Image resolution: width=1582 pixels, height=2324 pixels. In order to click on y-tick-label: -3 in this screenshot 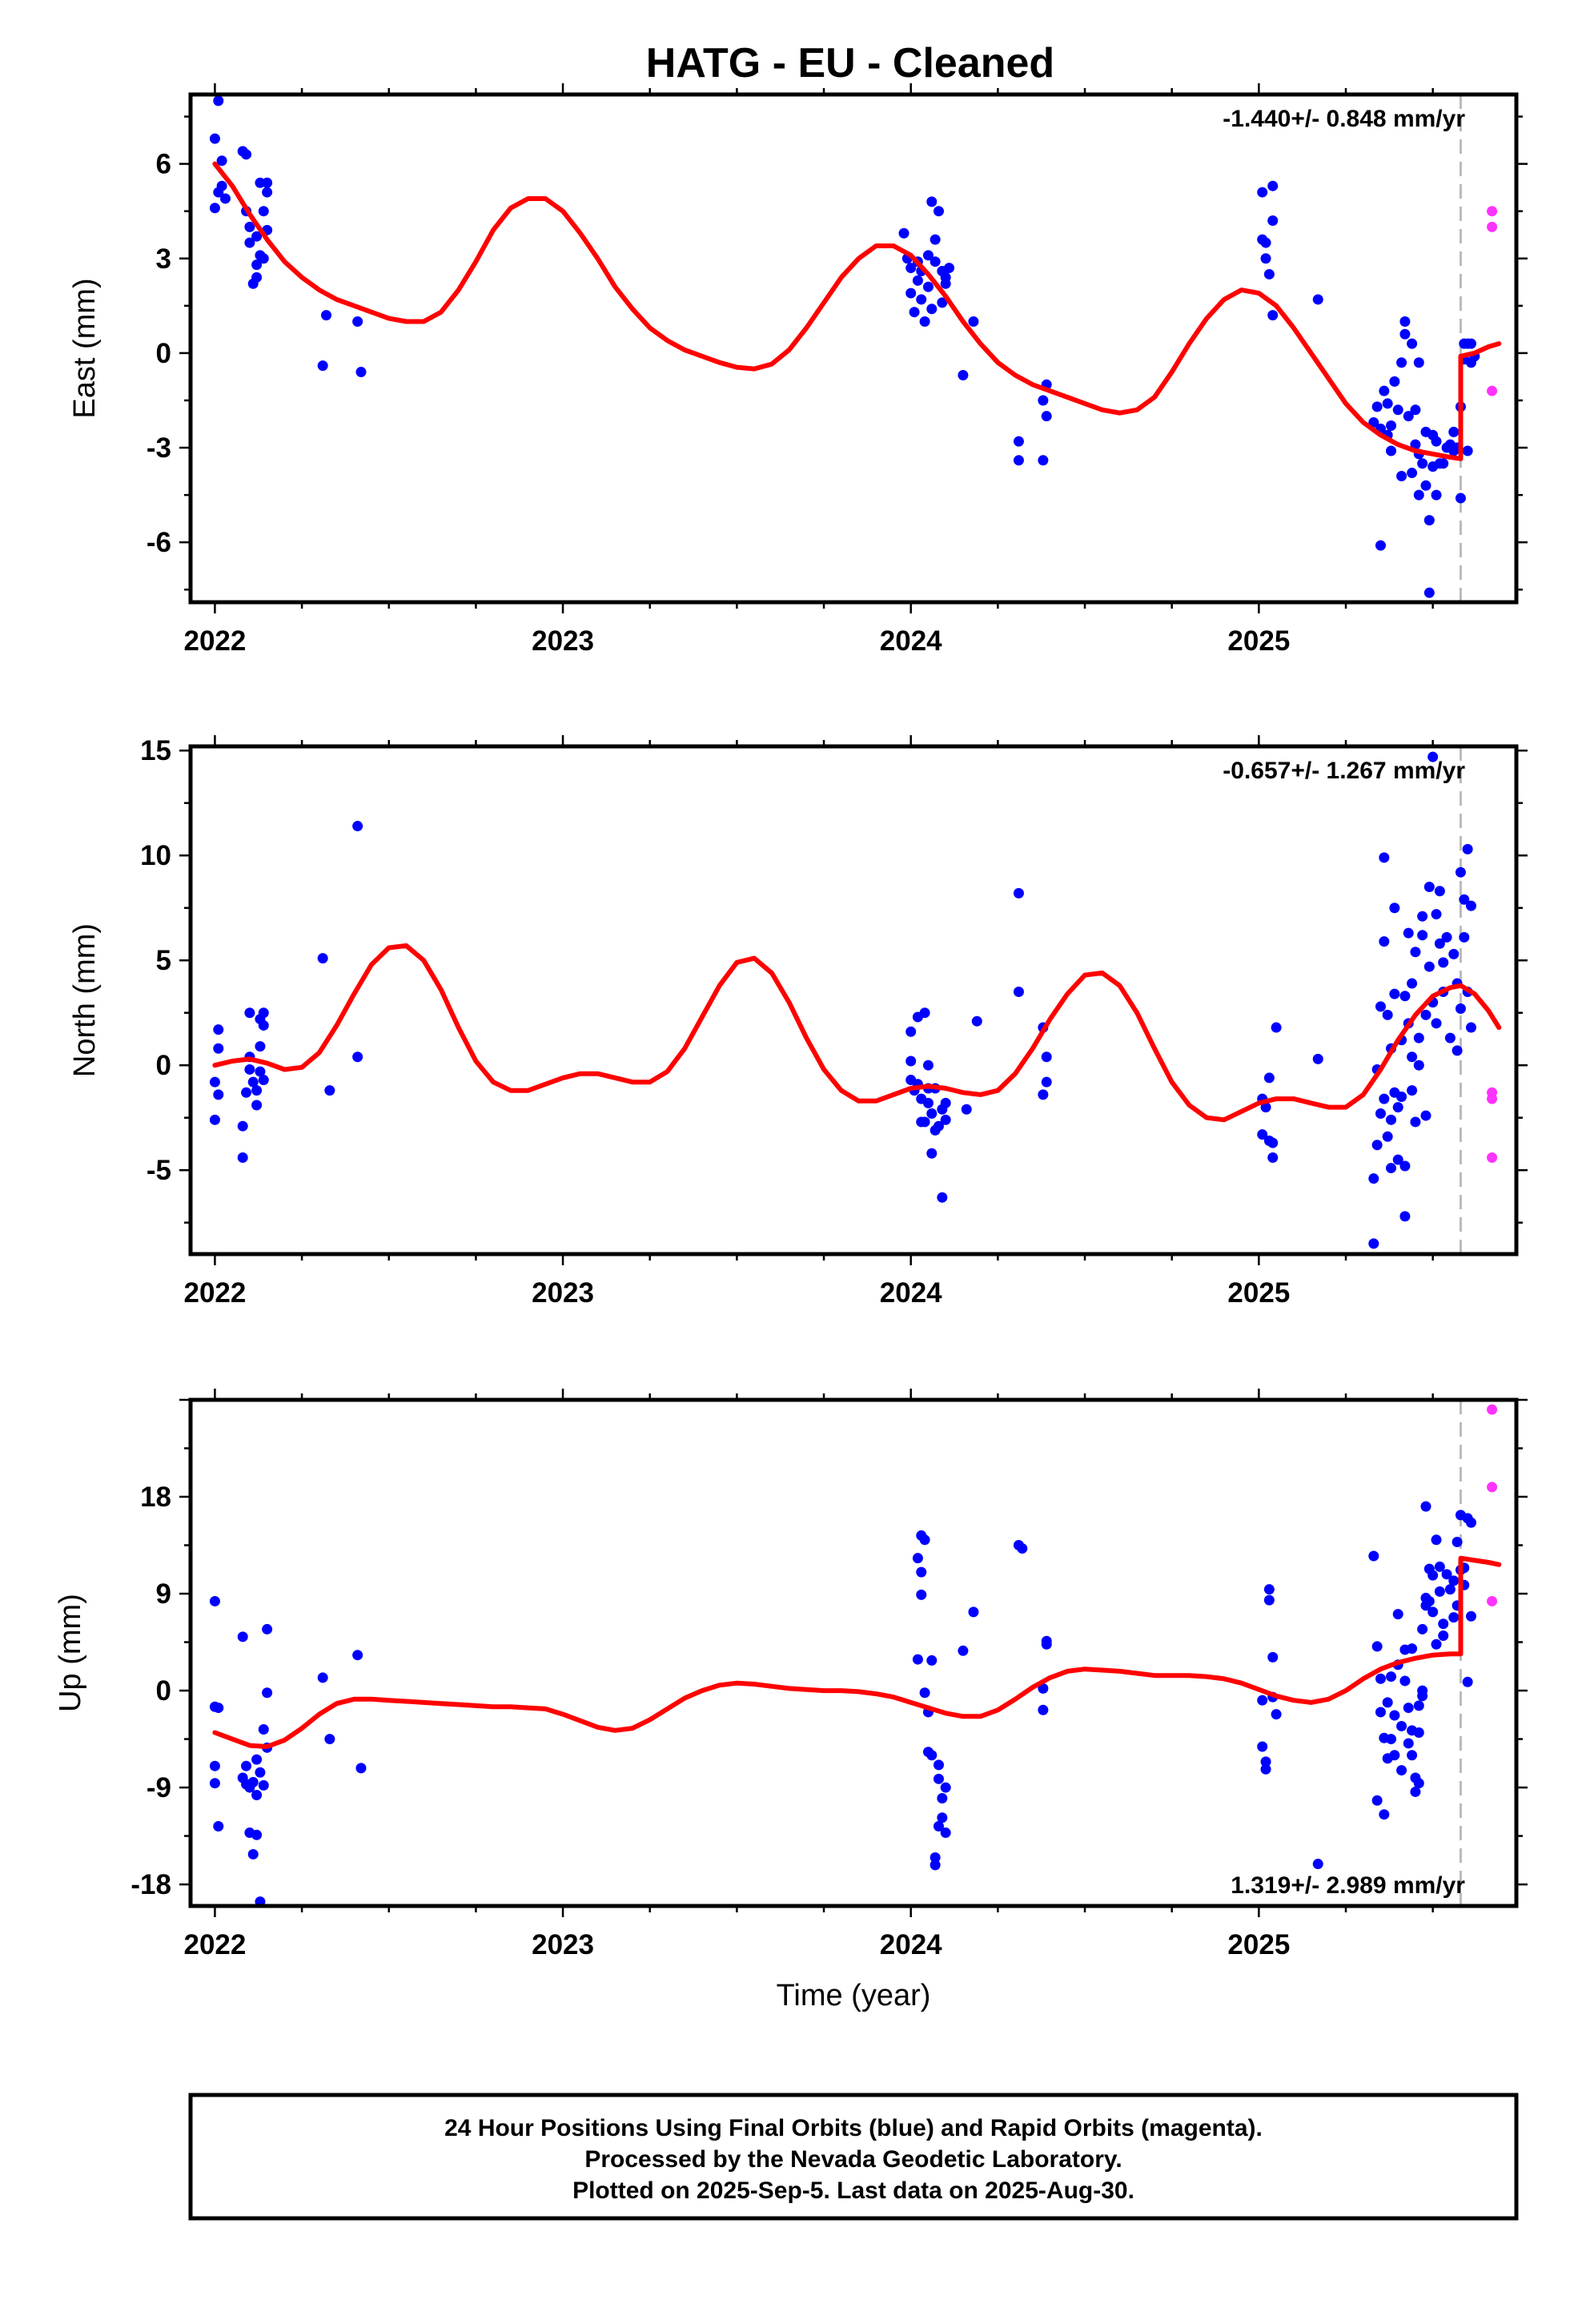, I will do `click(159, 448)`.